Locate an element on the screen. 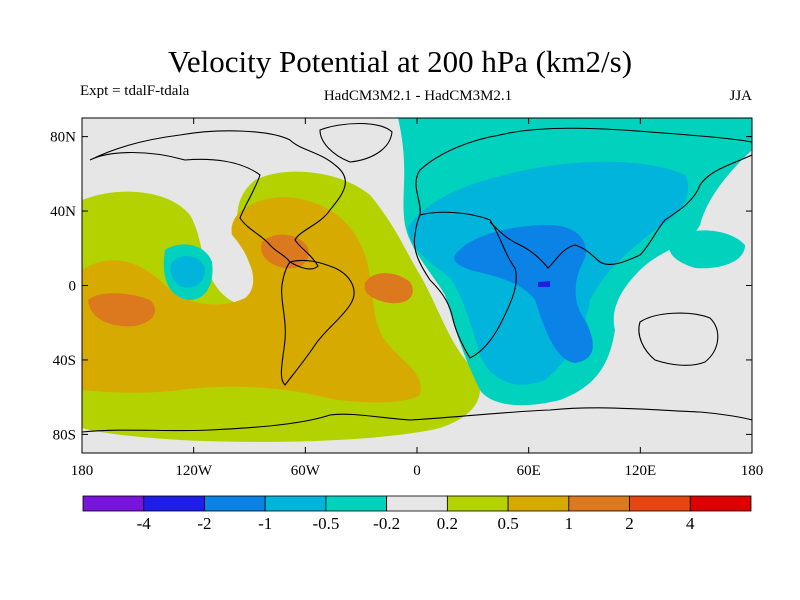  lat-tick-label: 40N is located at coordinates (63, 212).